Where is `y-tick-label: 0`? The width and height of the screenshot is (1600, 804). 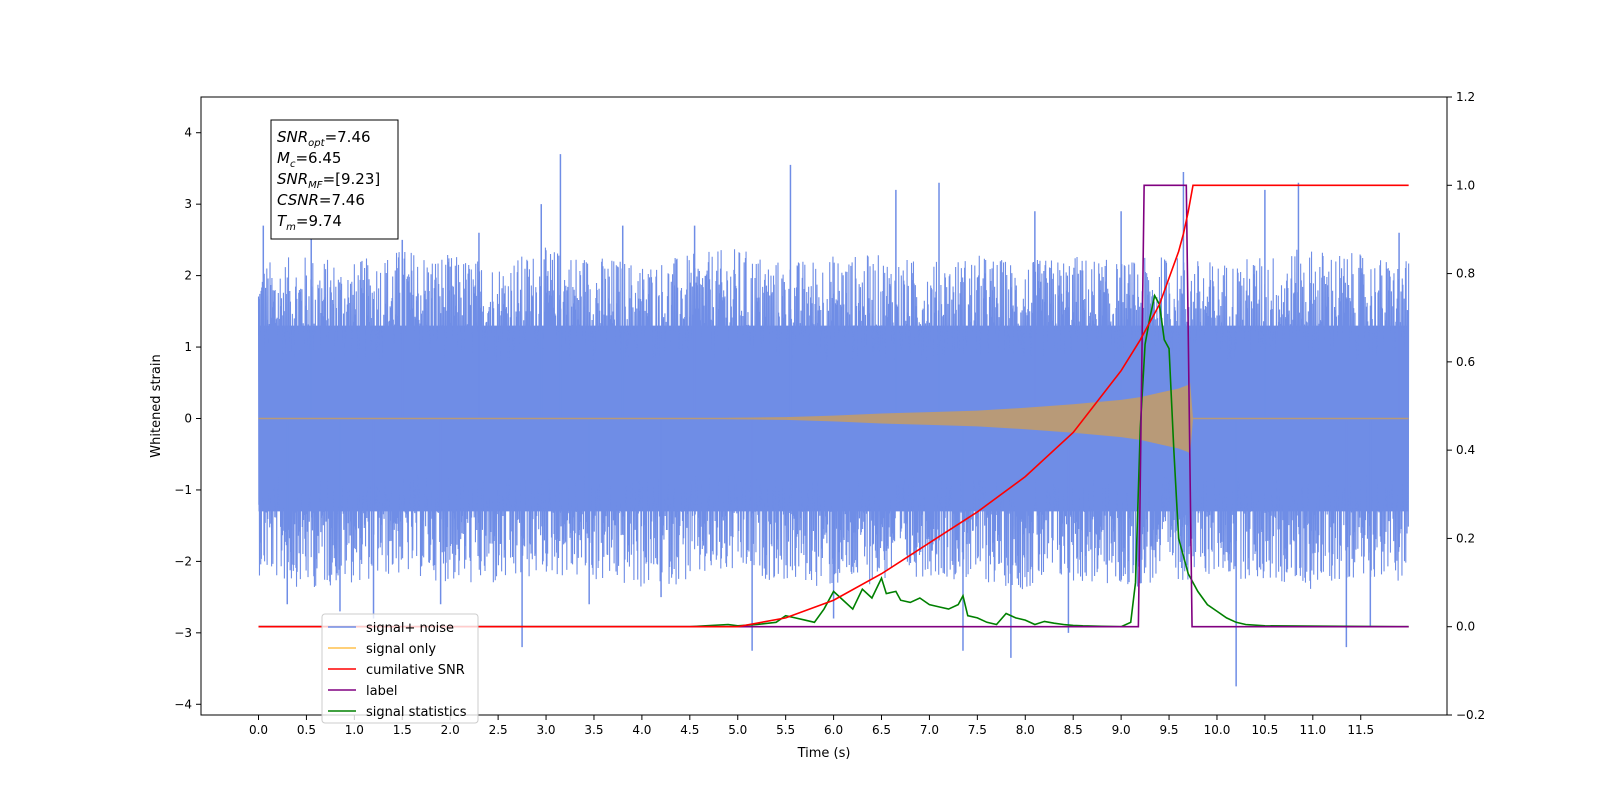
y-tick-label: 0 is located at coordinates (188, 419).